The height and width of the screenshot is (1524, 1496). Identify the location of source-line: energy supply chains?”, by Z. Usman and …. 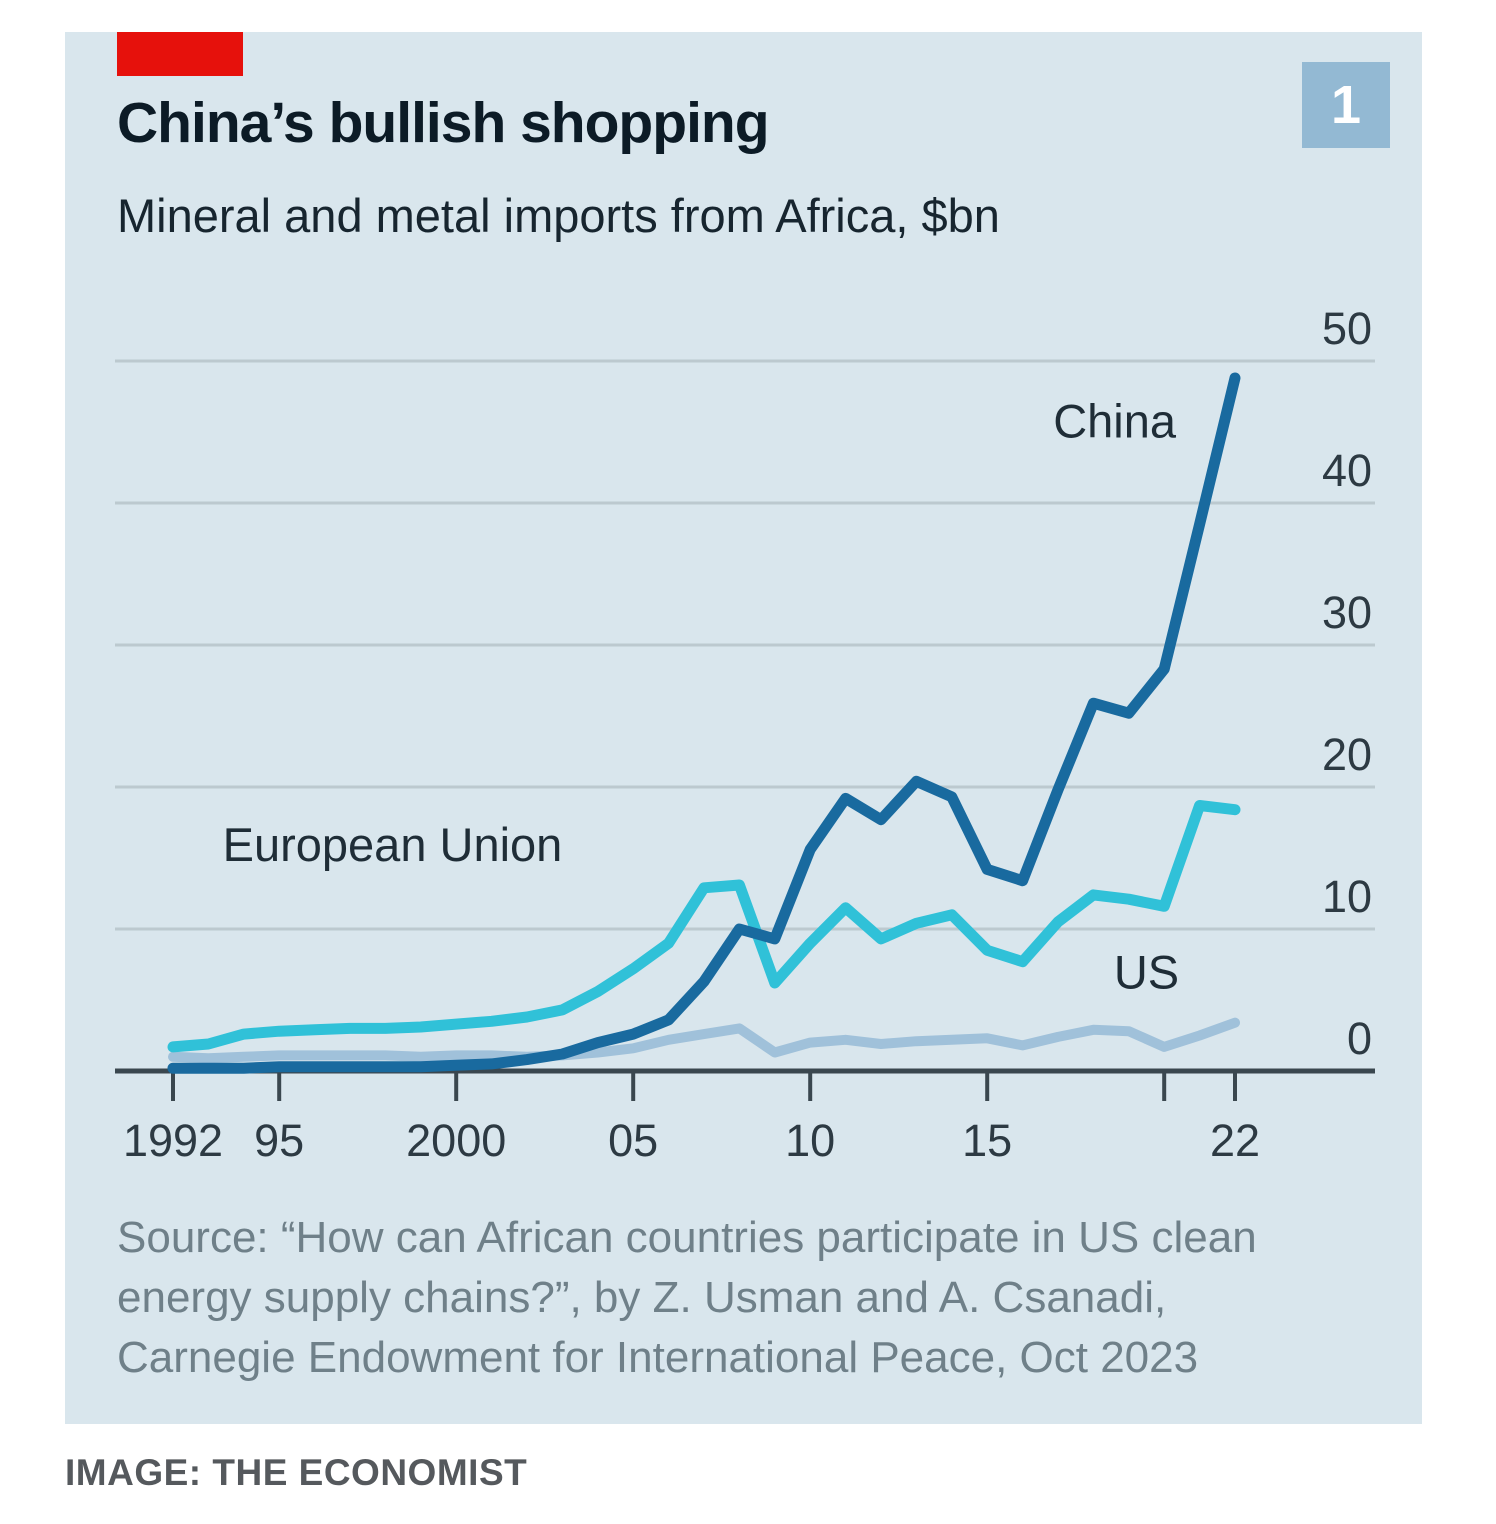
(642, 1297).